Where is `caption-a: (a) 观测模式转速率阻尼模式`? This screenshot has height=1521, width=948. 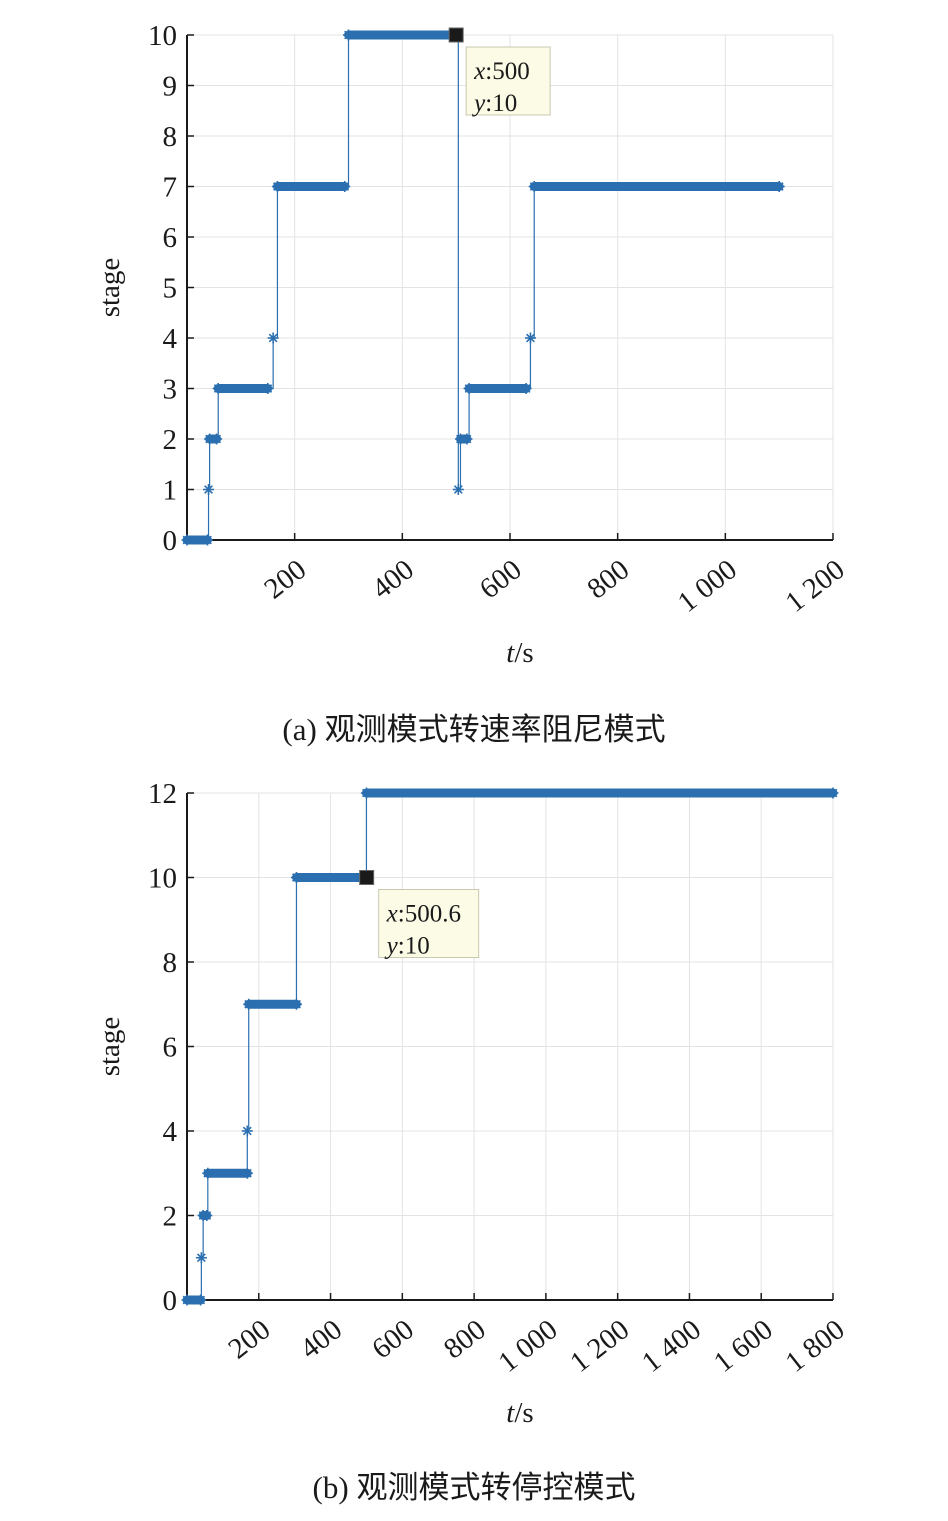
caption-a: (a) 观测模式转速率阻尼模式 is located at coordinates (474, 729).